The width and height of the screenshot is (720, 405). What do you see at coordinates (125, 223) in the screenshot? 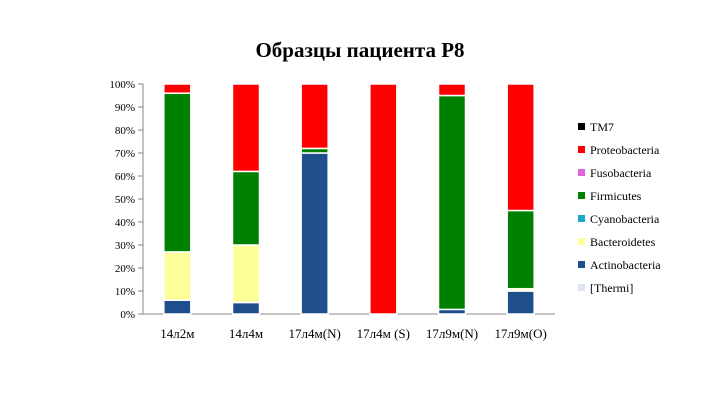
I see `y-tick-label: 40%` at bounding box center [125, 223].